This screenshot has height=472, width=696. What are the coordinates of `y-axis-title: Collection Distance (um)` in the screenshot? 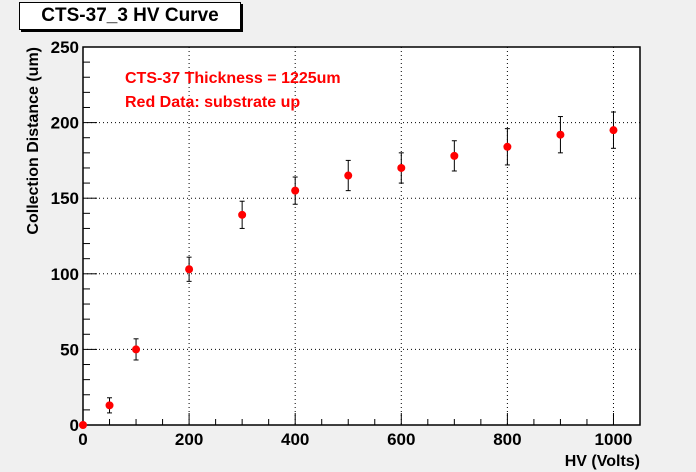 It's located at (33, 141).